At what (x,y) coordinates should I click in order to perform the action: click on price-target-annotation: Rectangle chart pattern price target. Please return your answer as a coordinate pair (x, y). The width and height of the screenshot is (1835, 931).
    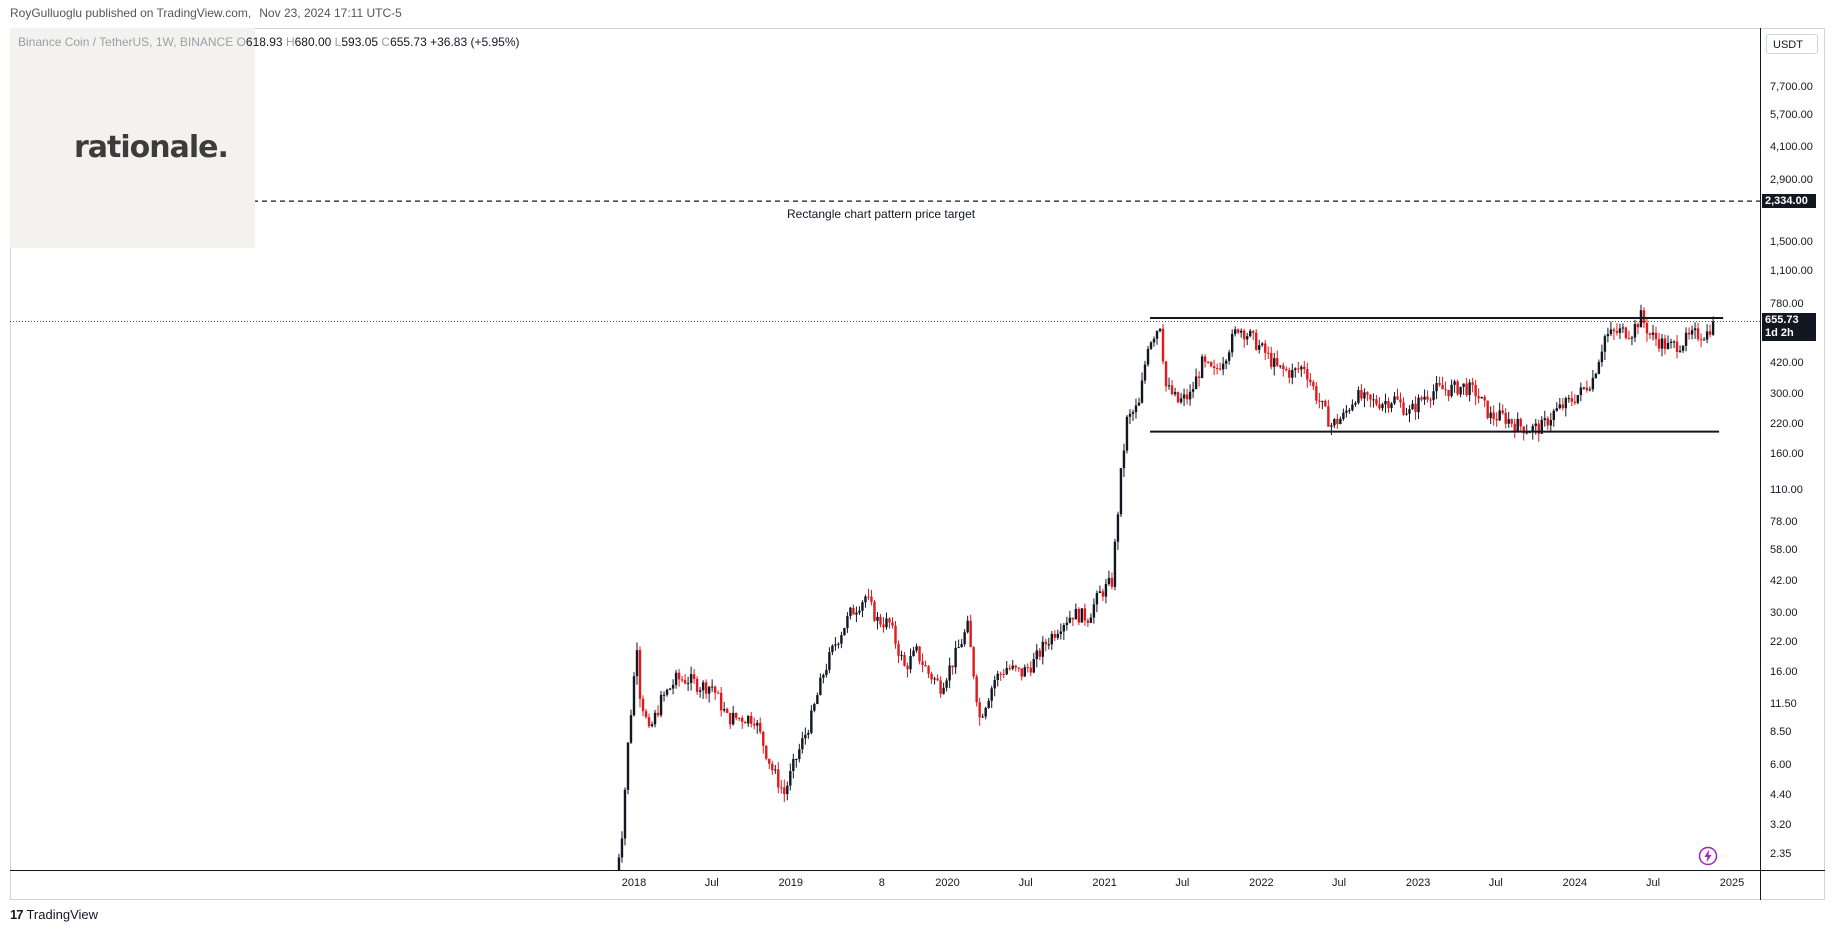
    Looking at the image, I should click on (881, 214).